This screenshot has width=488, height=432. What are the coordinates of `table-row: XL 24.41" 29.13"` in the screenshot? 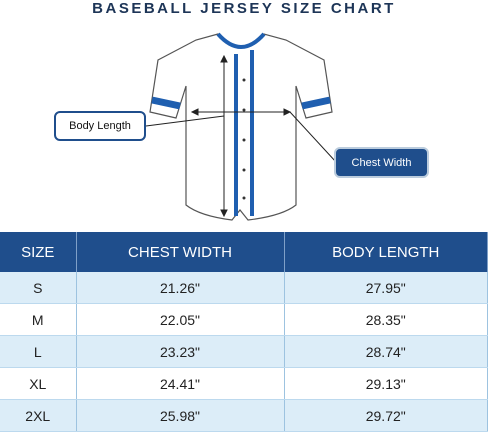 It's located at (244, 383).